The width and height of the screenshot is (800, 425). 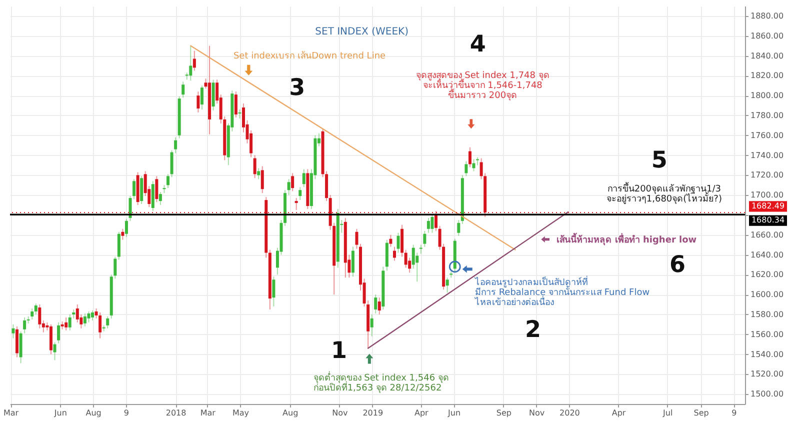 What do you see at coordinates (767, 135) in the screenshot?
I see `y-tick-label: 1760.00` at bounding box center [767, 135].